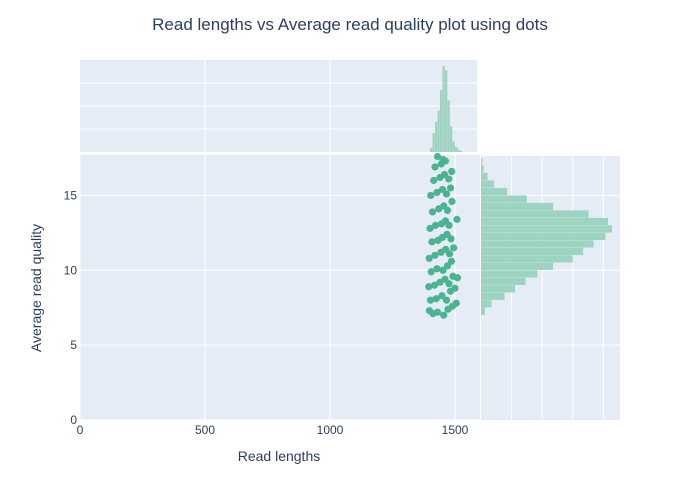 The image size is (700, 500). What do you see at coordinates (278, 106) in the screenshot?
I see `top-histogram-panel` at bounding box center [278, 106].